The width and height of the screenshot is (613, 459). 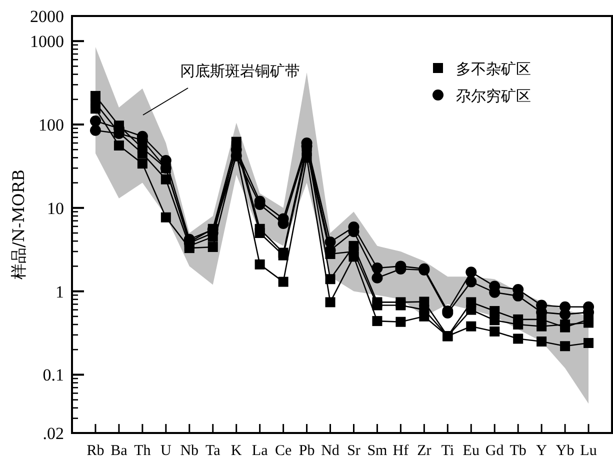 I want to click on x-tick-label: Rb, so click(x=95, y=451).